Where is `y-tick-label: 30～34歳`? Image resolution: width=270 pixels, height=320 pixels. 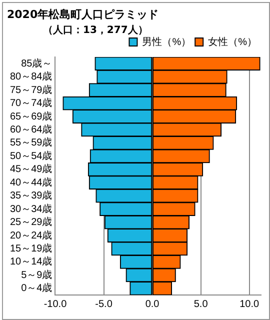
y-tick-label: 30～34歳 is located at coordinates (31, 208).